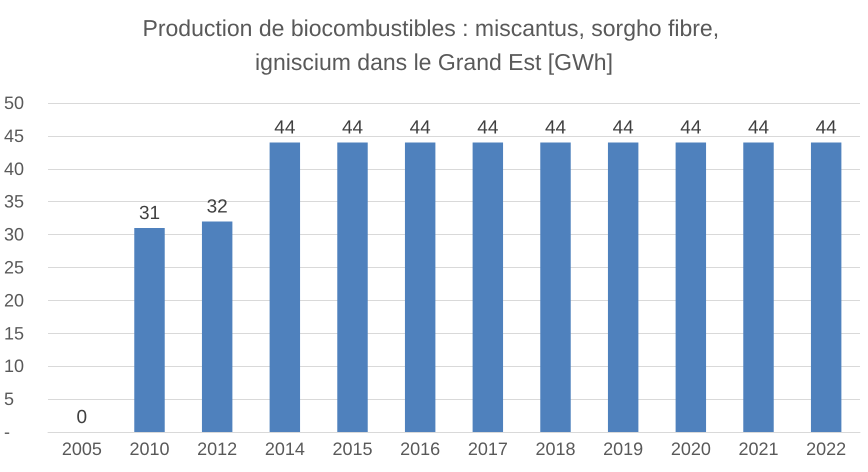 The height and width of the screenshot is (472, 868). I want to click on y-tick-label: 20, so click(14, 300).